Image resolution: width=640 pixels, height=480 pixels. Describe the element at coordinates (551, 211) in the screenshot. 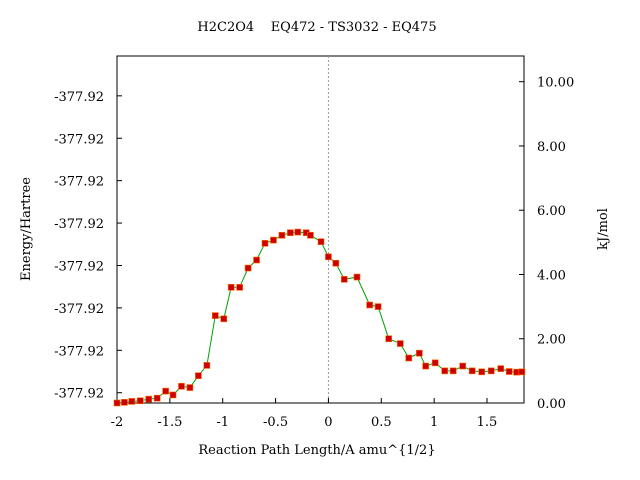

I see `y-right-tick-label: 6.00` at that location.